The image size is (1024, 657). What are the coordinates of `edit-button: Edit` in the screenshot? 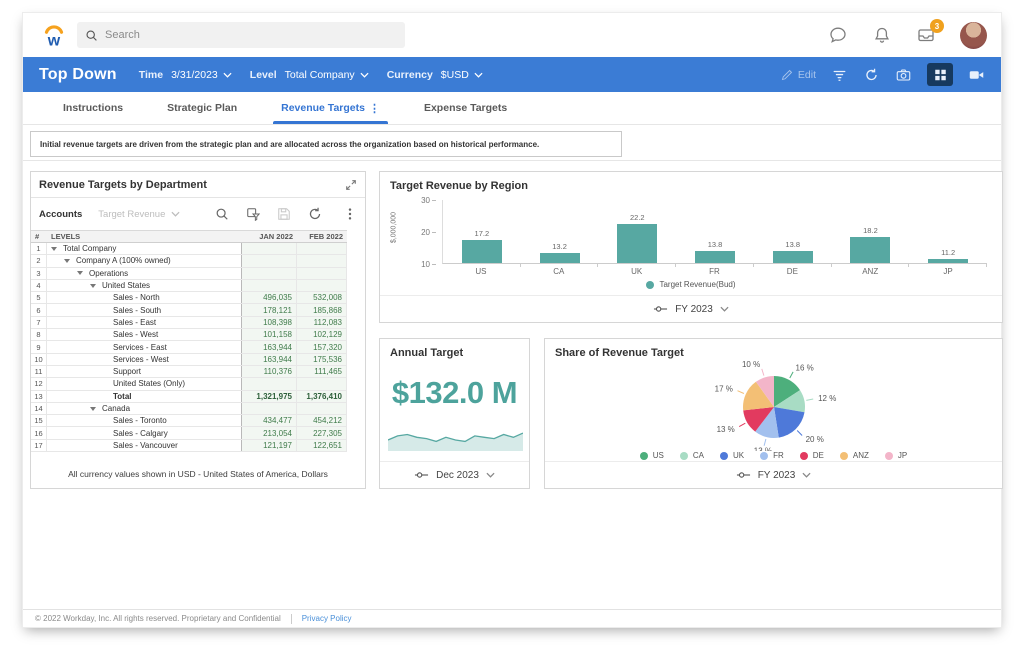 It's located at (798, 75).